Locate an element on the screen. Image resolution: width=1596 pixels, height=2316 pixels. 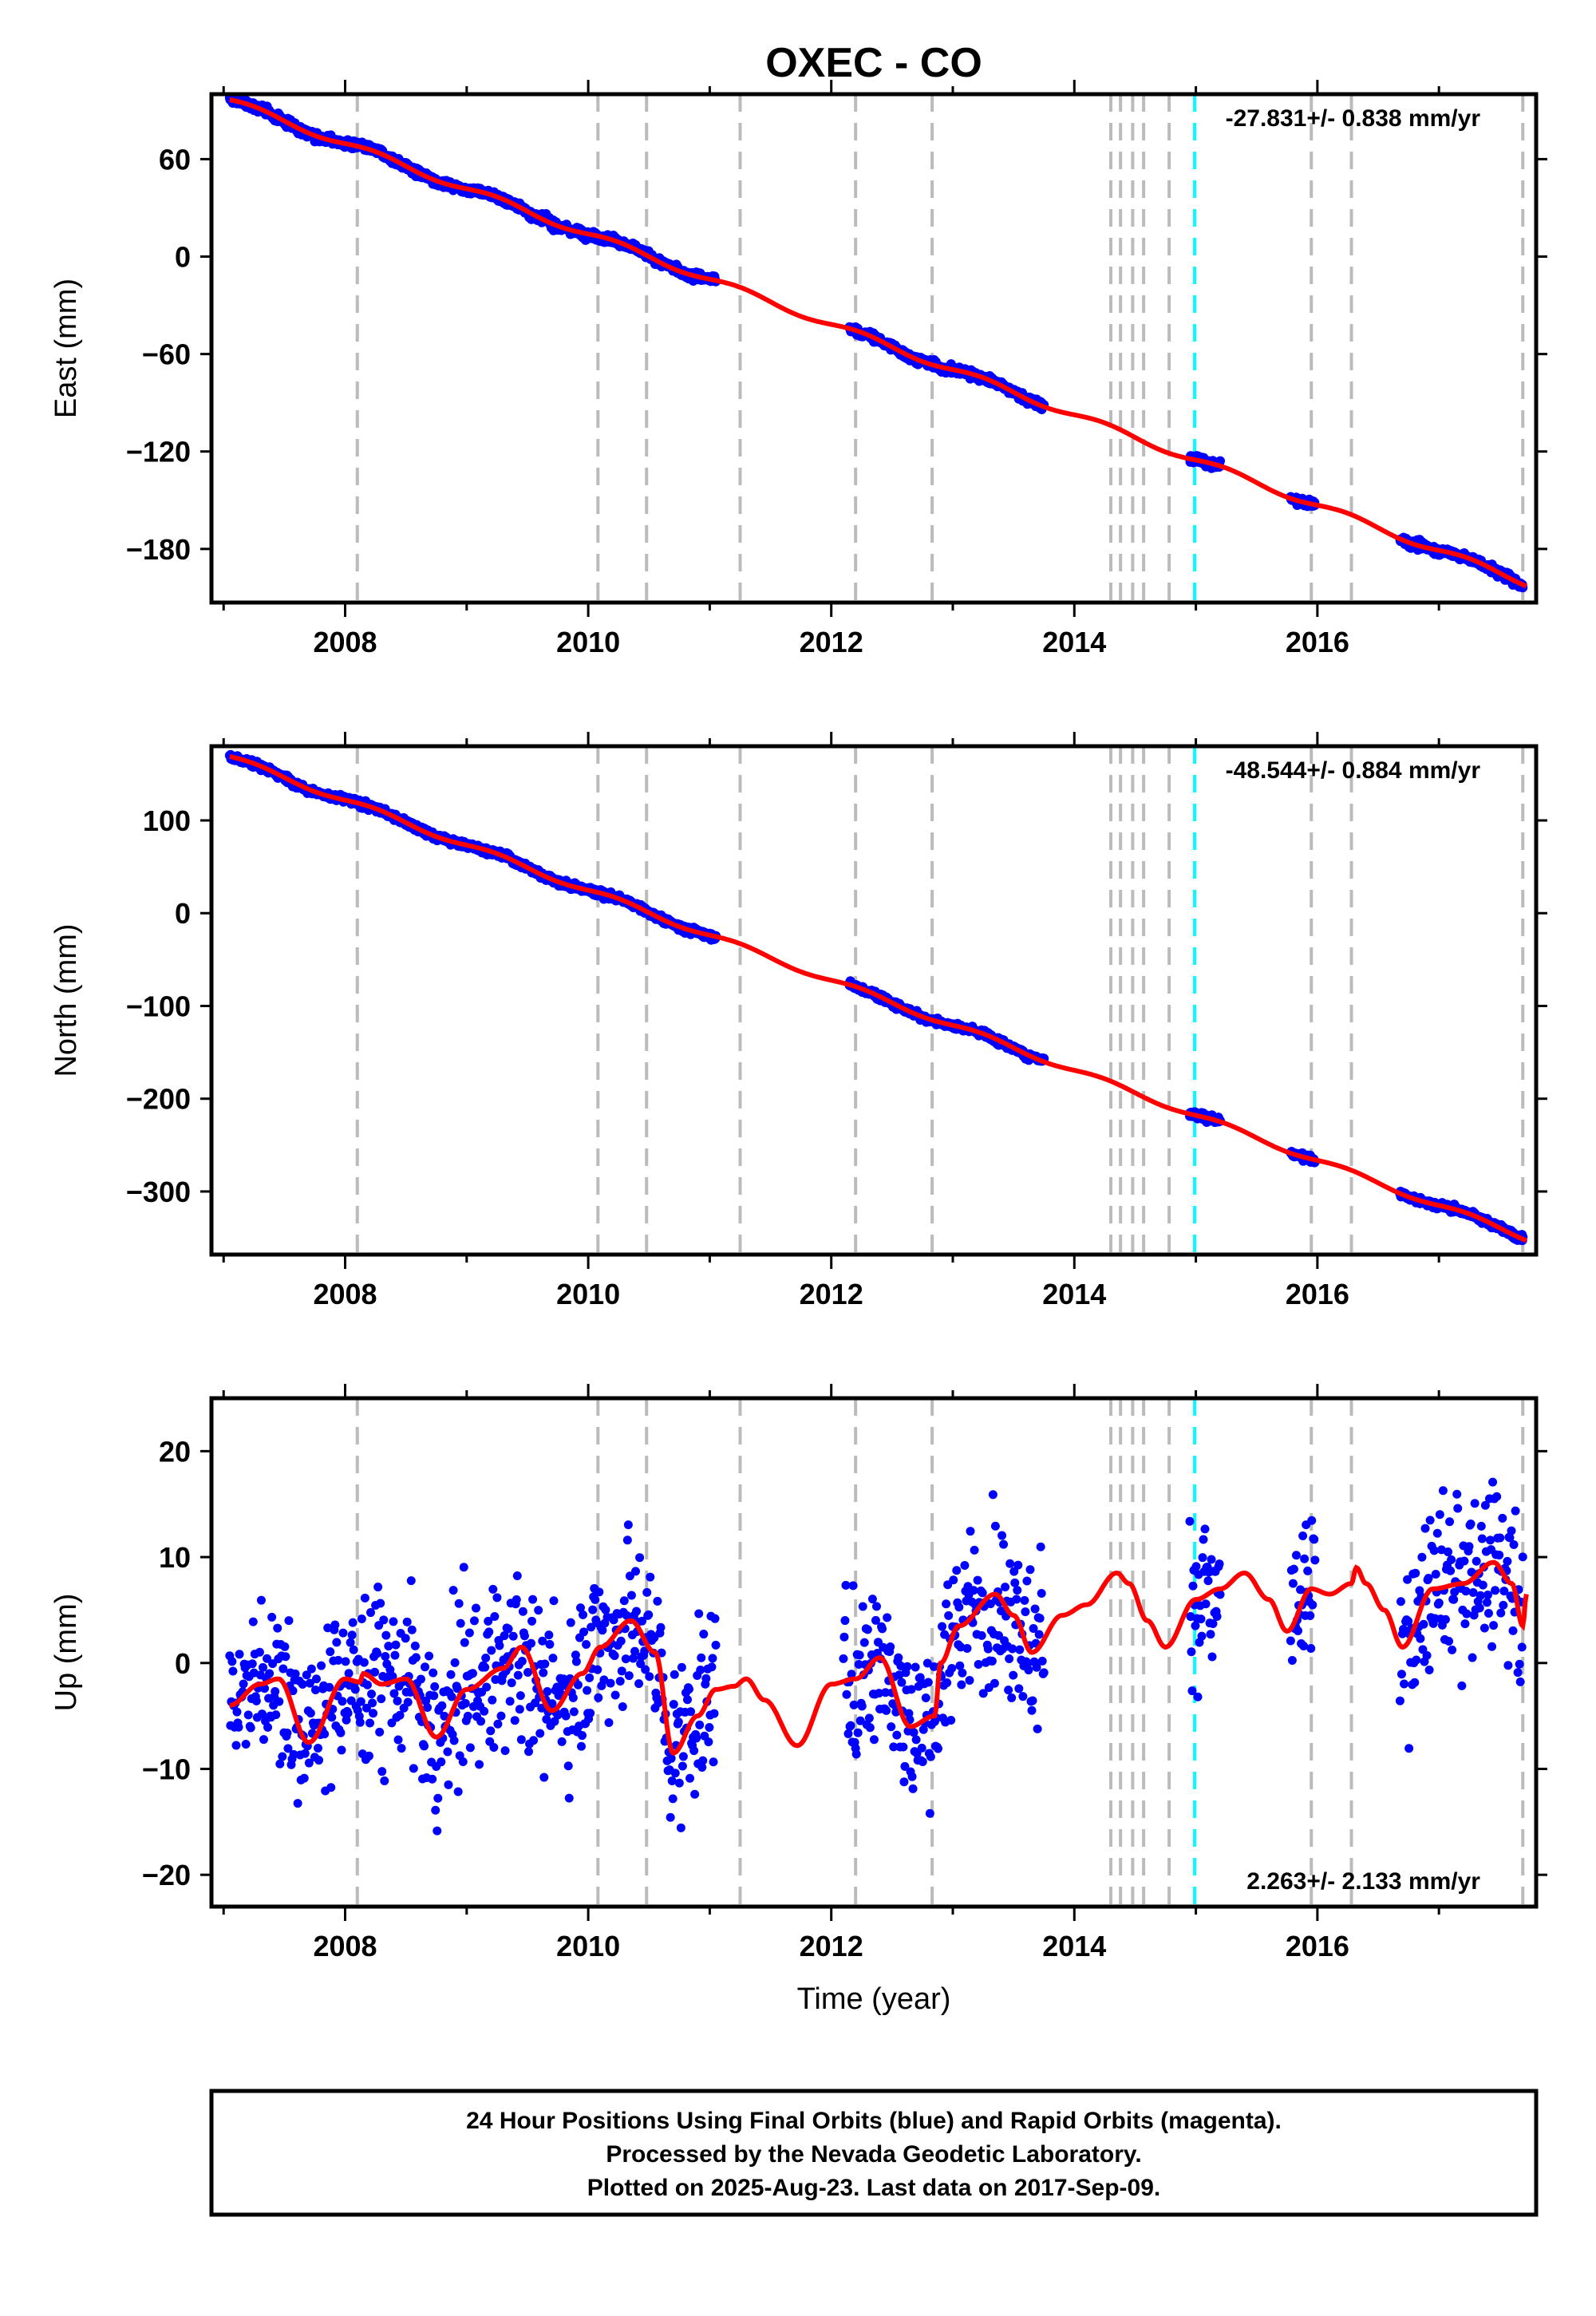
y-tick-label: 60 is located at coordinates (175, 159).